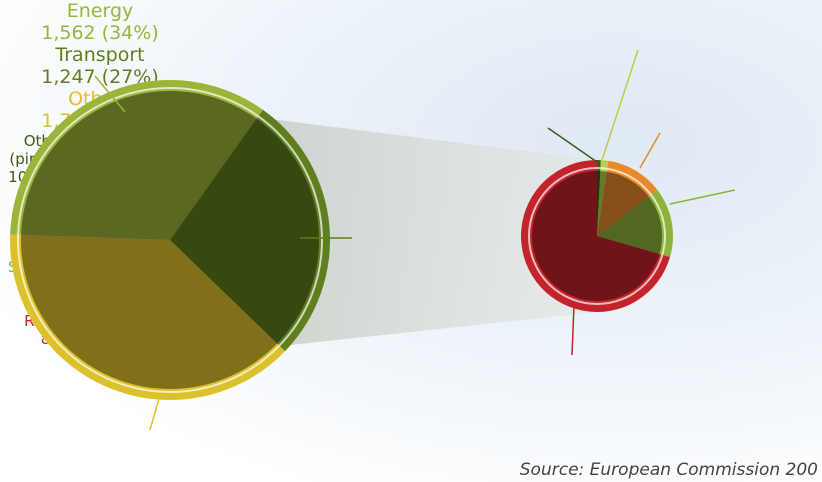 The width and height of the screenshot is (822, 482). I want to click on ring, so click(597, 236).